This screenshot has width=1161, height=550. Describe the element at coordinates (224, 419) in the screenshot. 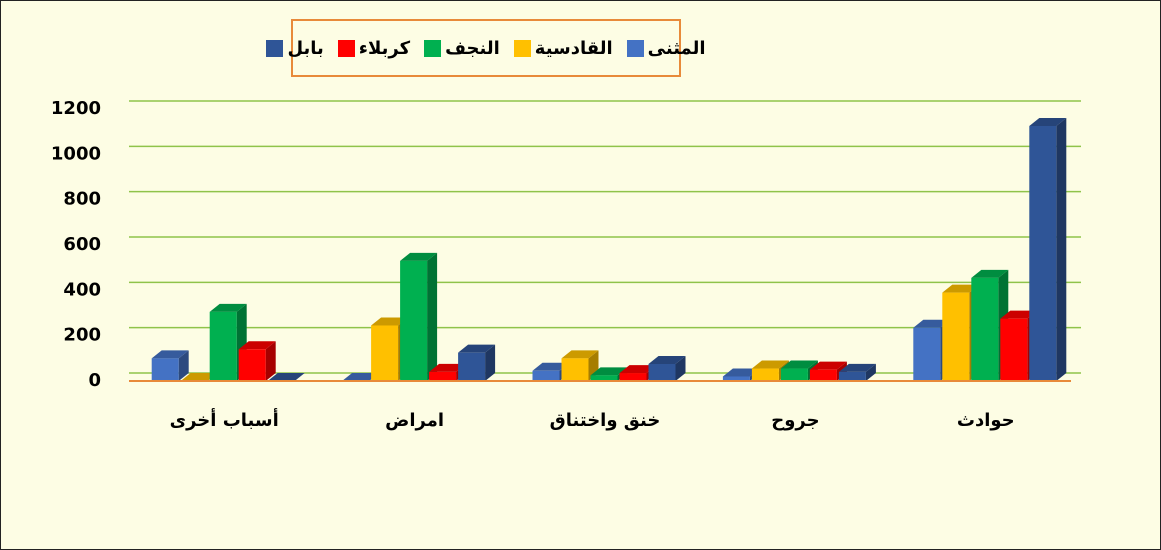

I see `x-tick-label: أسباب أخرى` at that location.